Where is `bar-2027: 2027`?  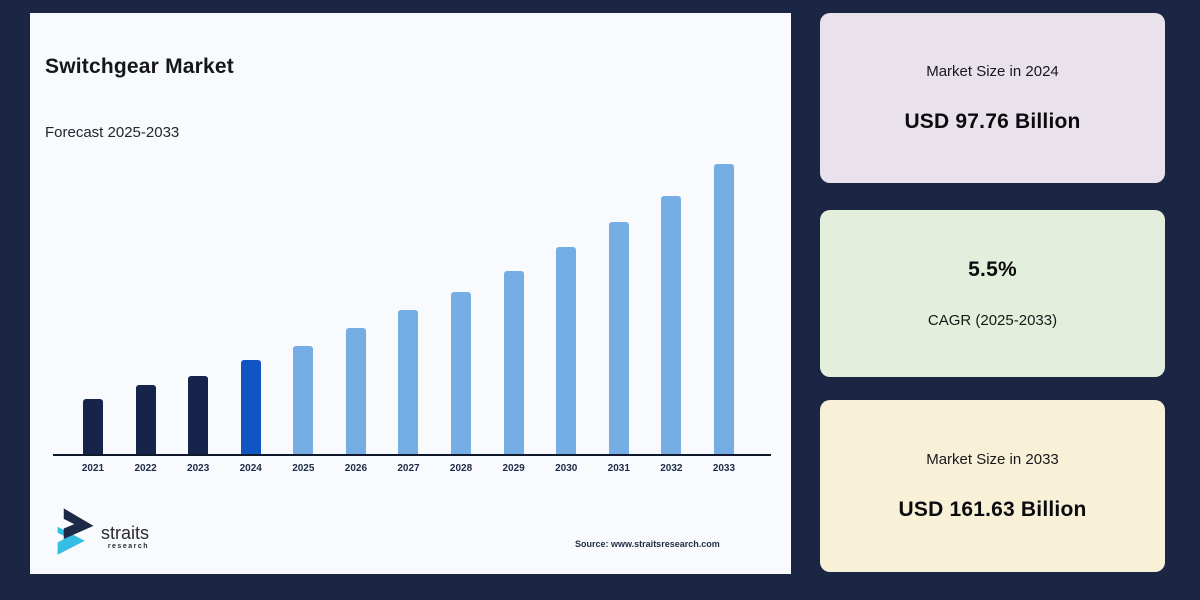 bar-2027: 2027 is located at coordinates (408, 319).